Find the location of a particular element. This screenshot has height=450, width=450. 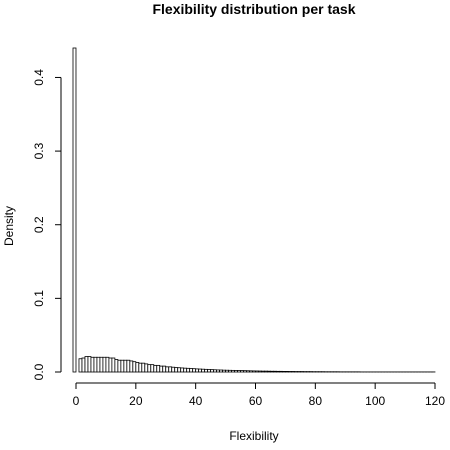

x-axis: 0 20 40 60 80 100 120 is located at coordinates (259, 395).